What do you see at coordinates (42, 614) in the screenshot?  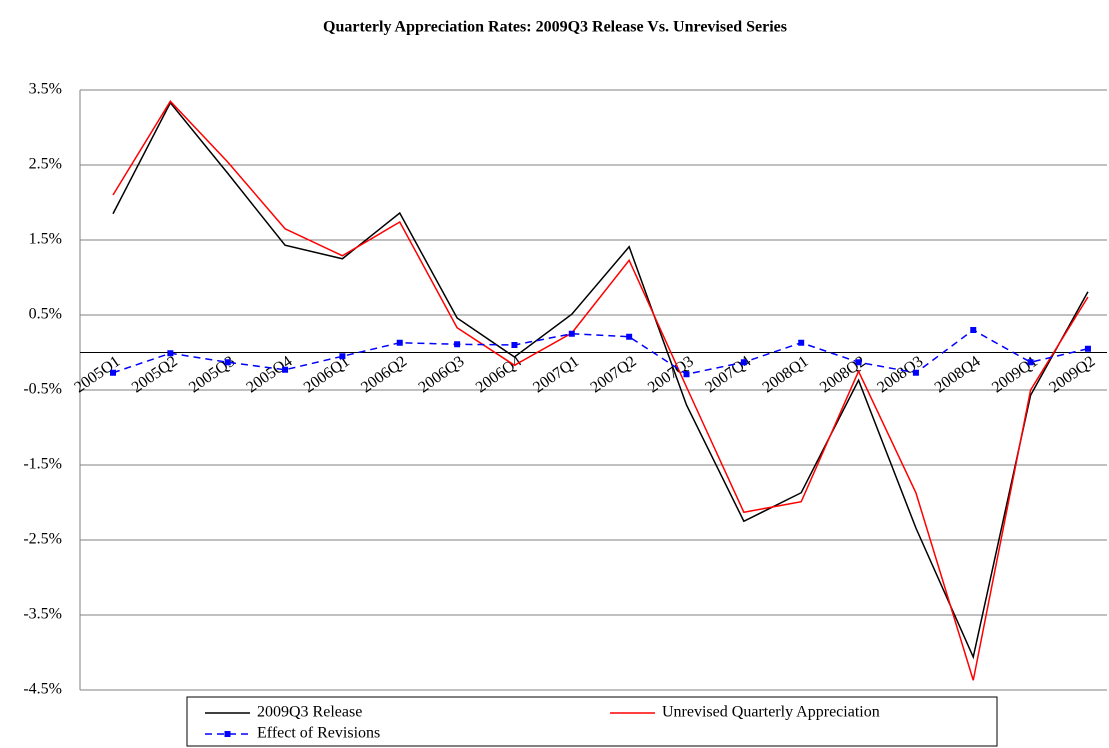 I see `y-tick-label: -3.5%` at bounding box center [42, 614].